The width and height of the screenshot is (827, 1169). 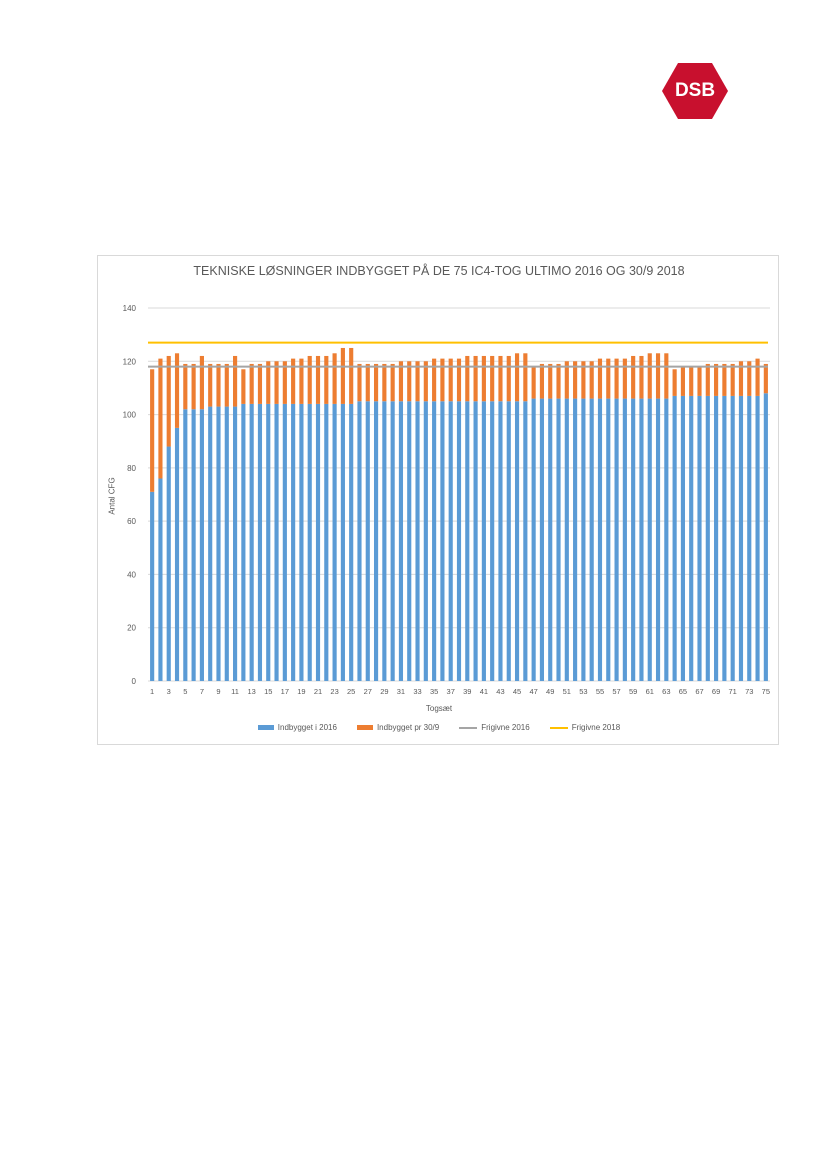 What do you see at coordinates (749, 691) in the screenshot?
I see `x-tick-label: 73` at bounding box center [749, 691].